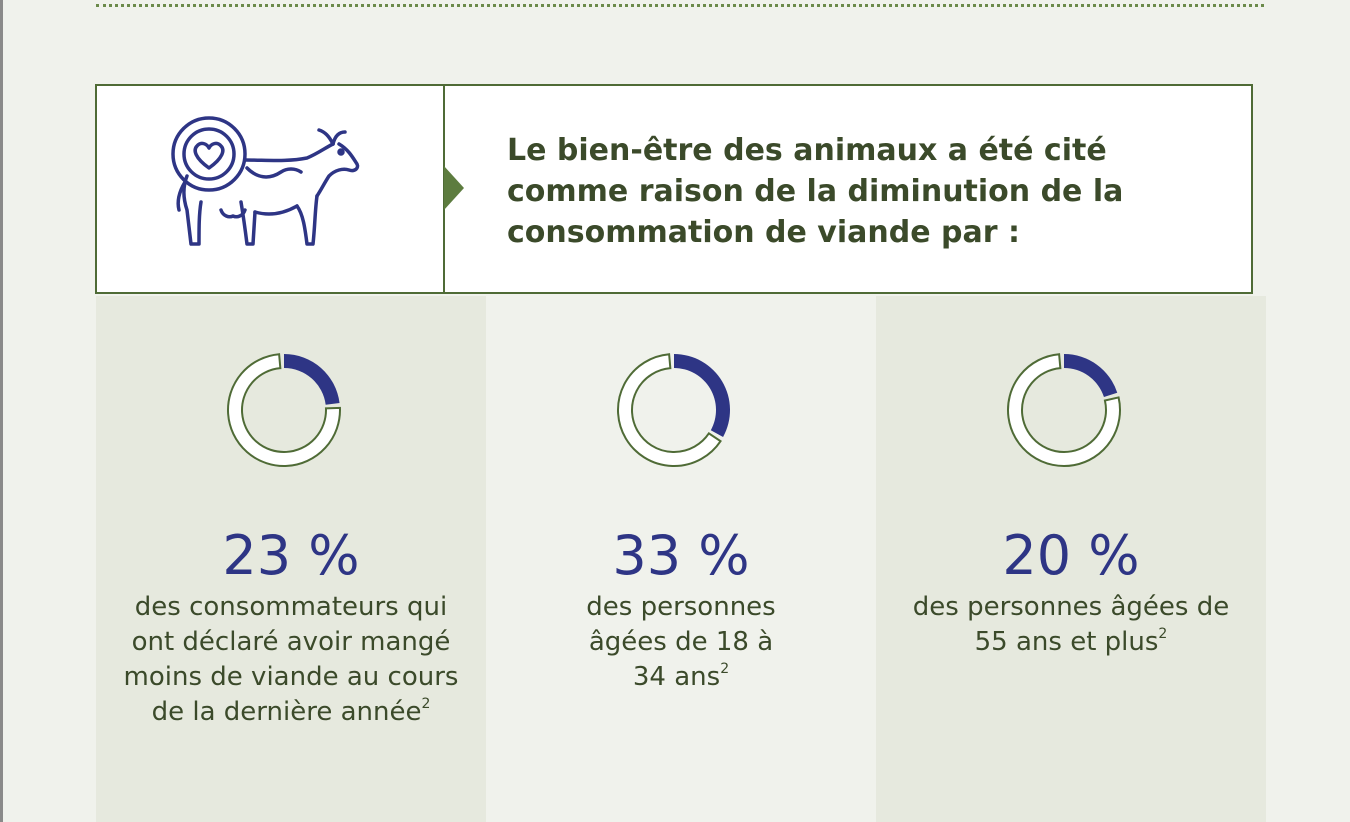 The height and width of the screenshot is (822, 1350). Describe the element at coordinates (454, 188) in the screenshot. I see `header-arrow` at that location.